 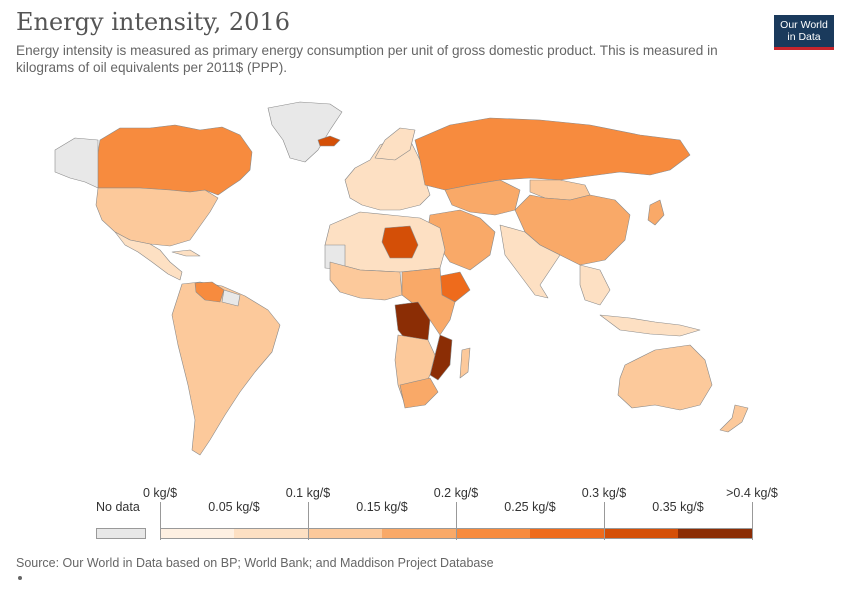 I want to click on chart-title: Energy intensity, 2016, so click(x=153, y=22).